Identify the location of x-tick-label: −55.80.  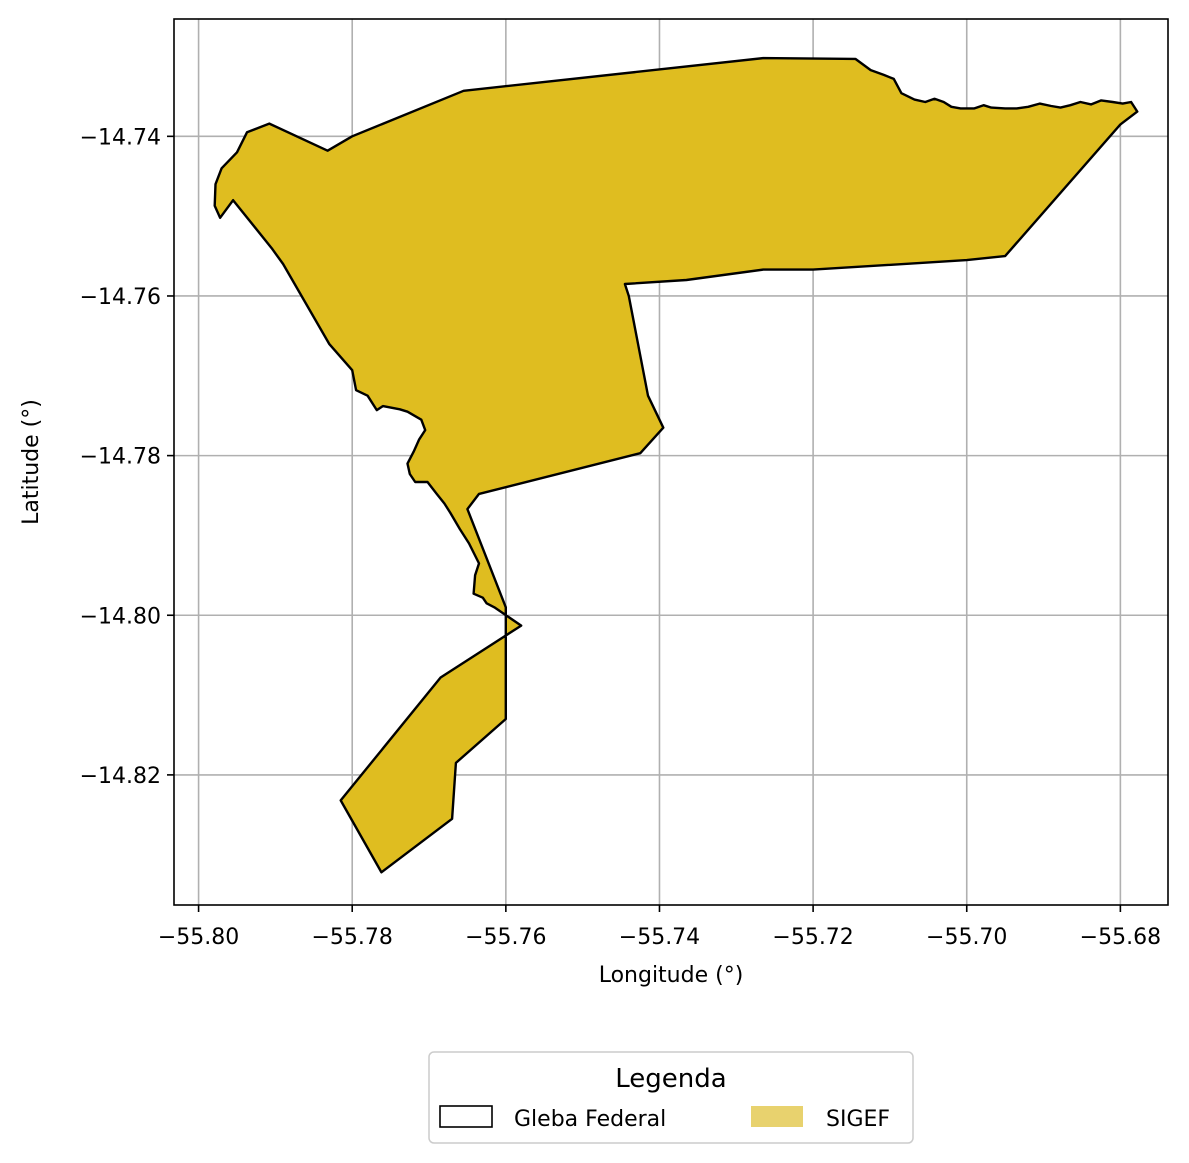
(198, 937).